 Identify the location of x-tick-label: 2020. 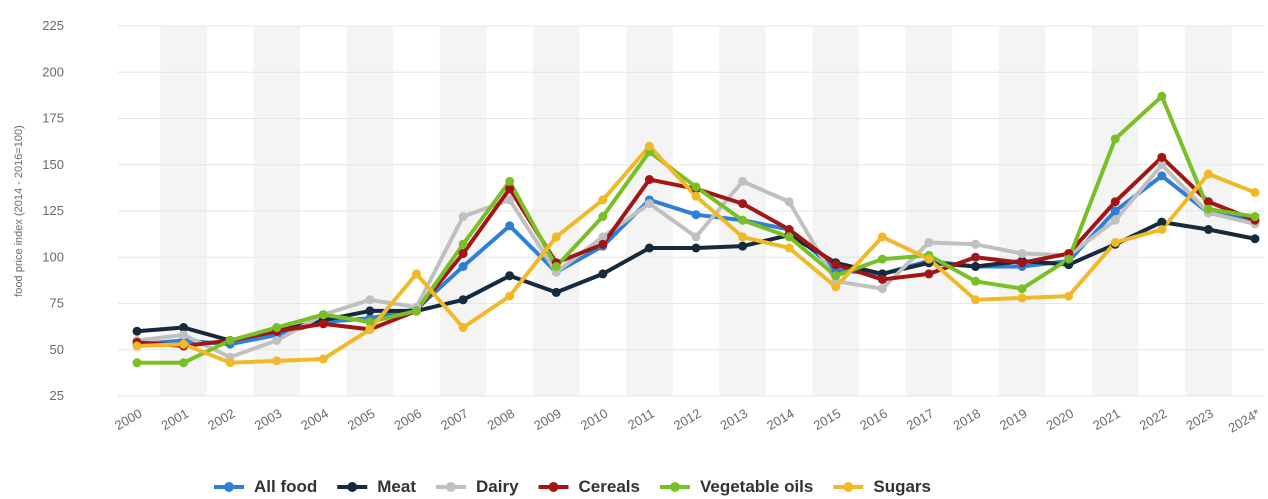
(1060, 419).